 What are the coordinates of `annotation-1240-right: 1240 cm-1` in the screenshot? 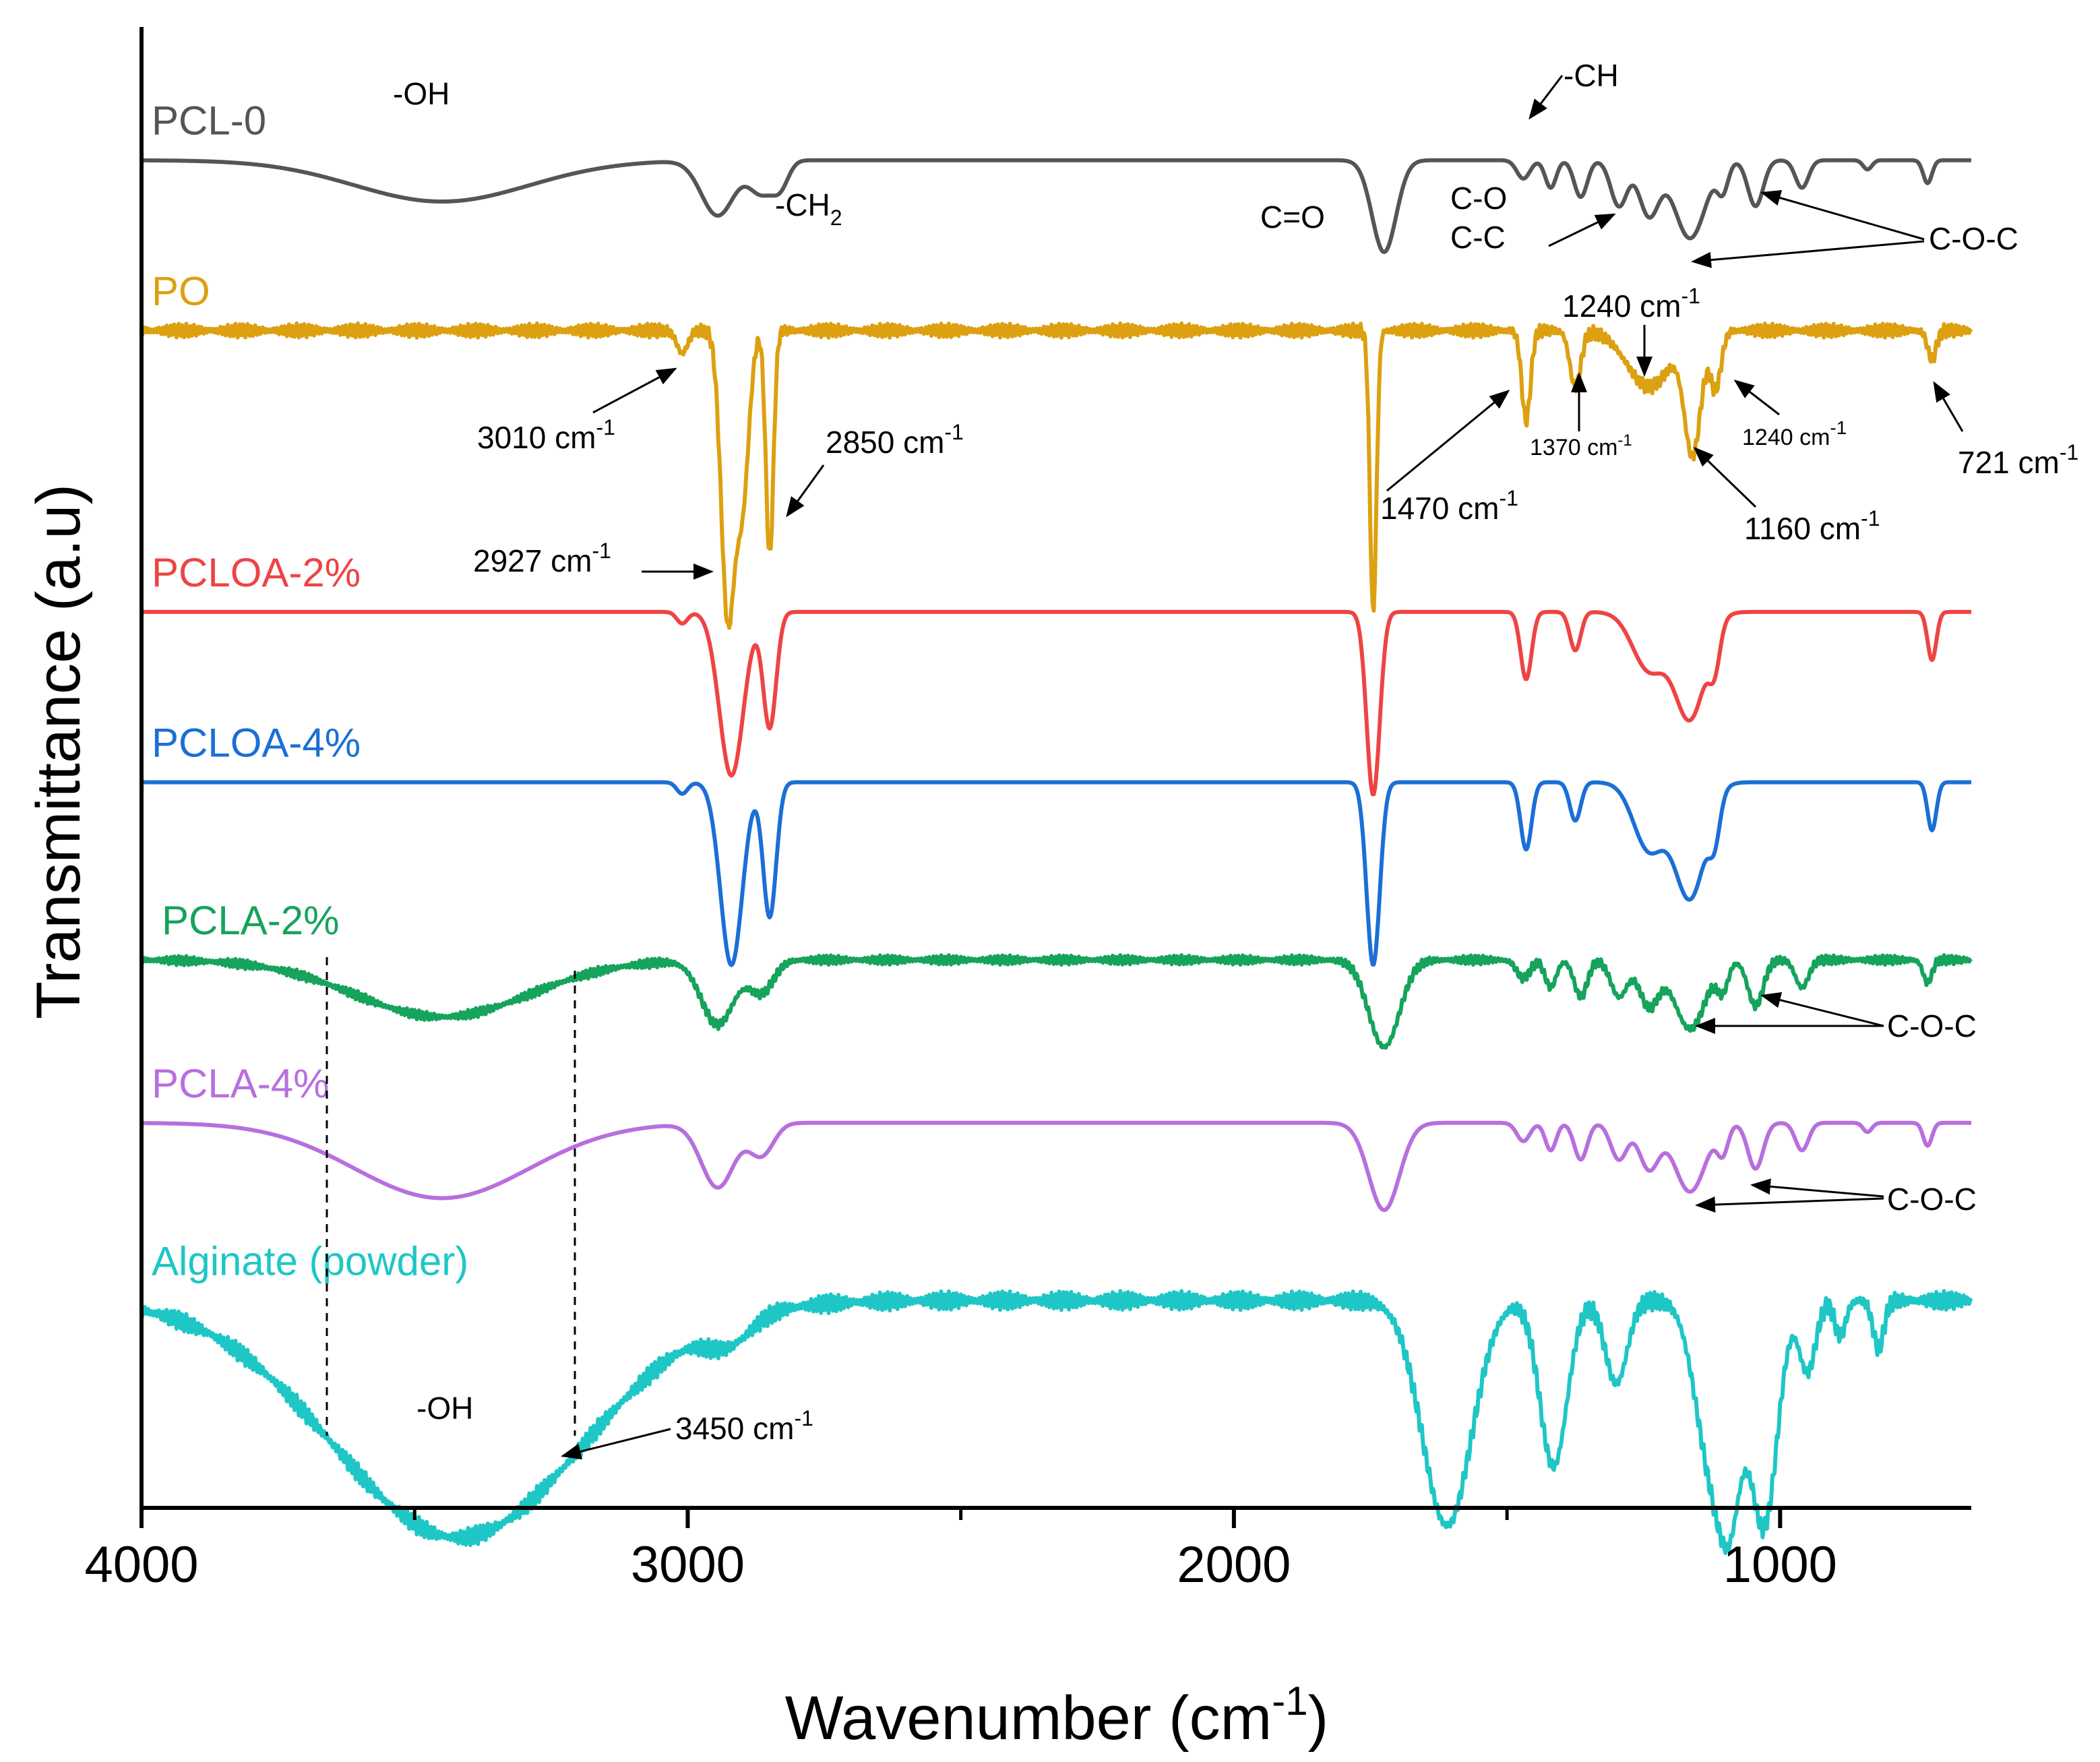 It's located at (1794, 434).